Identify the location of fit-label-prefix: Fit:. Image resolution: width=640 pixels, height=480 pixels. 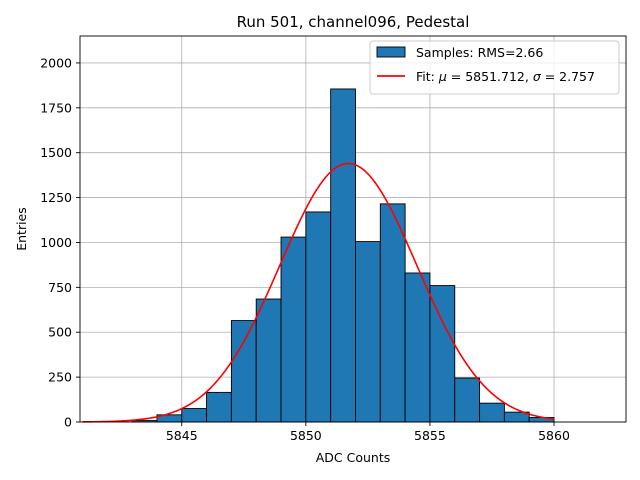
(427, 76).